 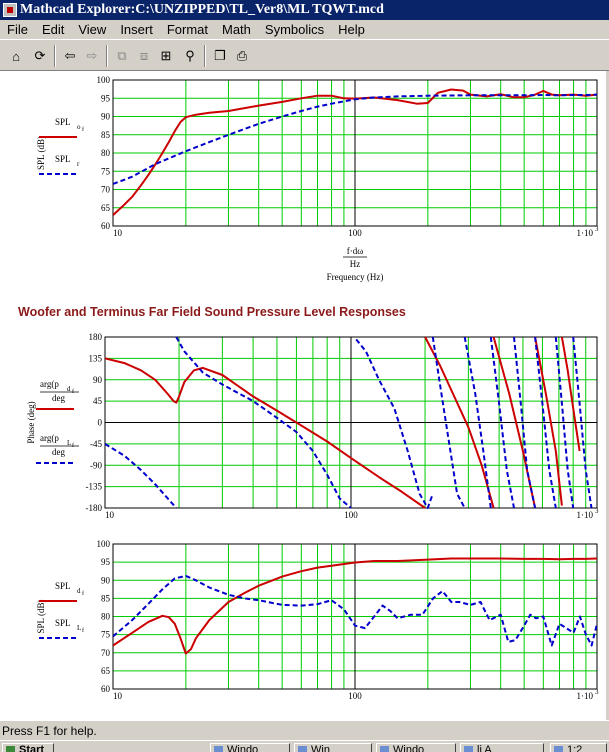 What do you see at coordinates (40, 55) in the screenshot?
I see `refresh-icon: ⟳` at bounding box center [40, 55].